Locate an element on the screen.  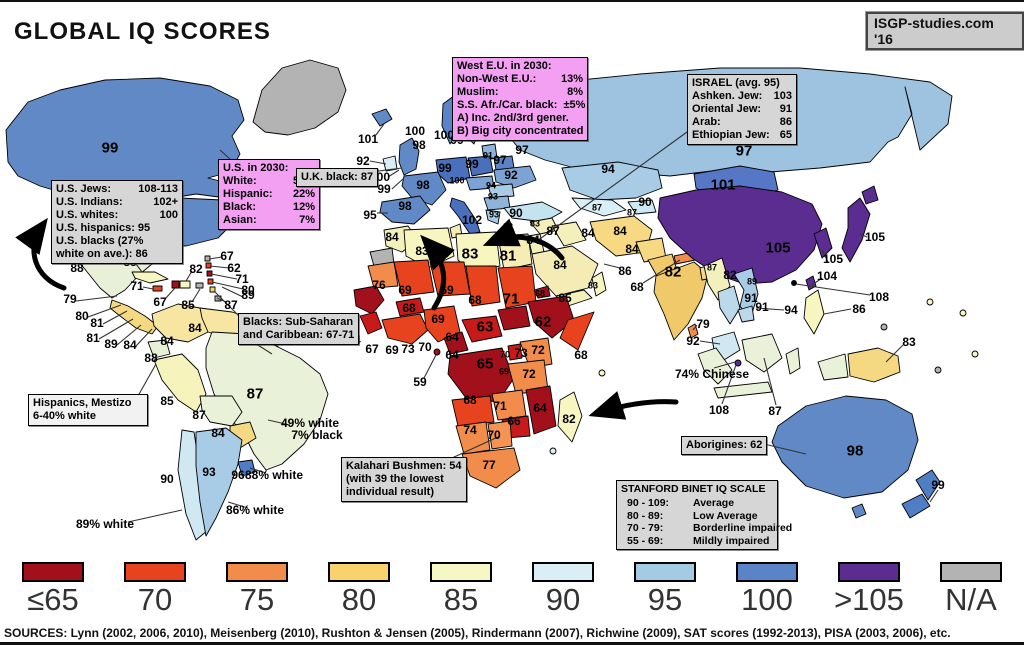
legend-label: 95 is located at coordinates (665, 599).